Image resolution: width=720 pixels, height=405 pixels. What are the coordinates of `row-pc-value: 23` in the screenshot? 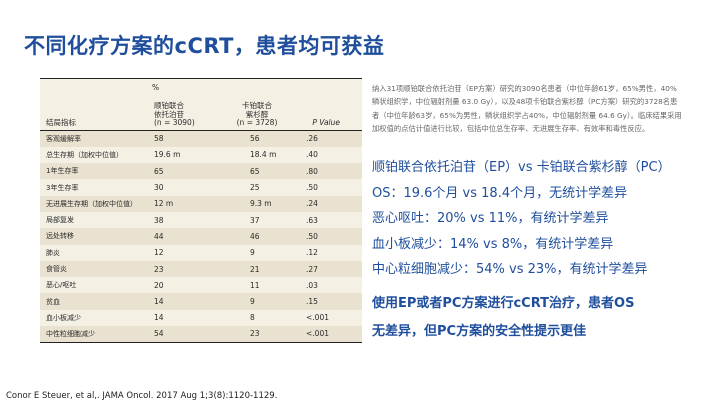 It's located at (255, 334).